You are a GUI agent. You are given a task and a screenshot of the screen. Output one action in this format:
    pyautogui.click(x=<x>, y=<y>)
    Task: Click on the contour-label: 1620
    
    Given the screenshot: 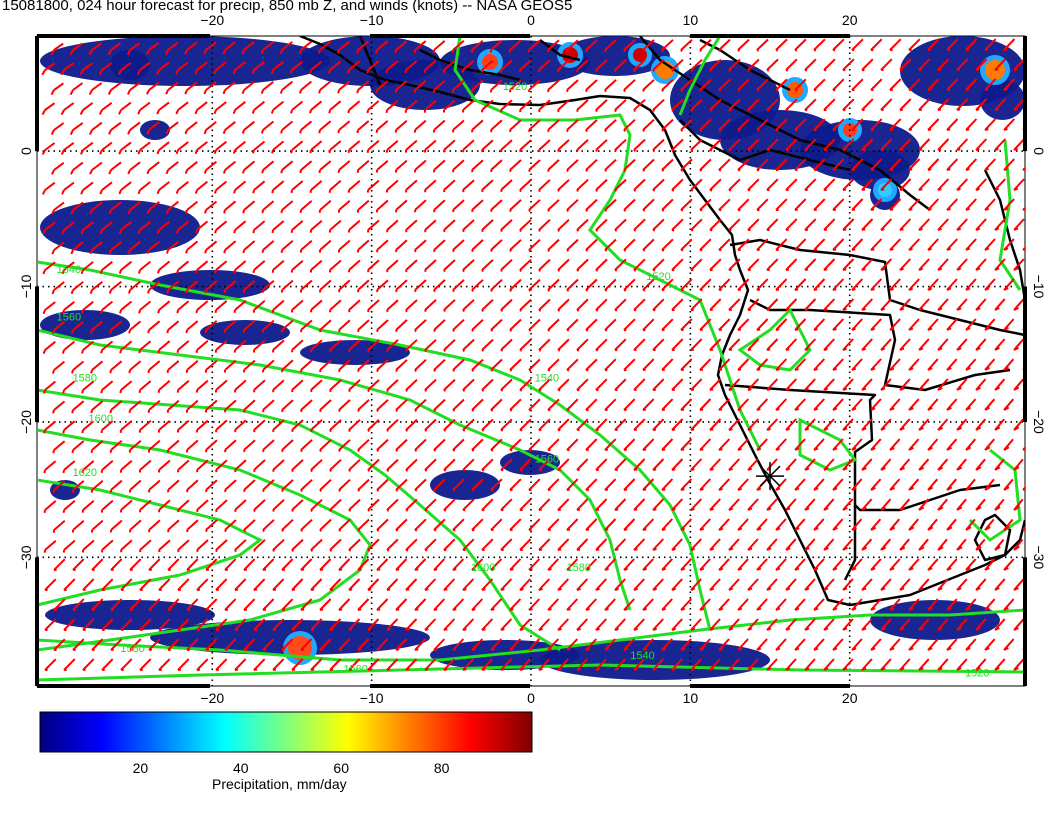 What is the action you would take?
    pyautogui.click(x=85, y=473)
    